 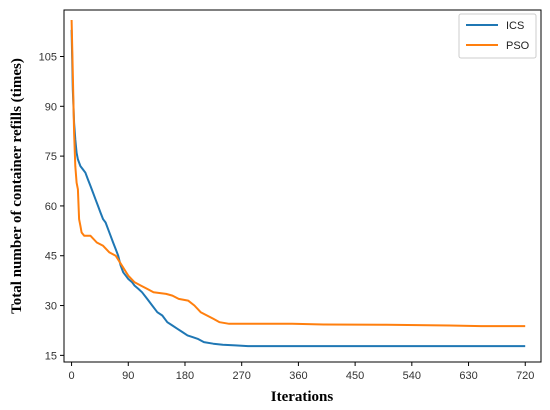 I want to click on x-tick-label: 450, so click(x=355, y=376).